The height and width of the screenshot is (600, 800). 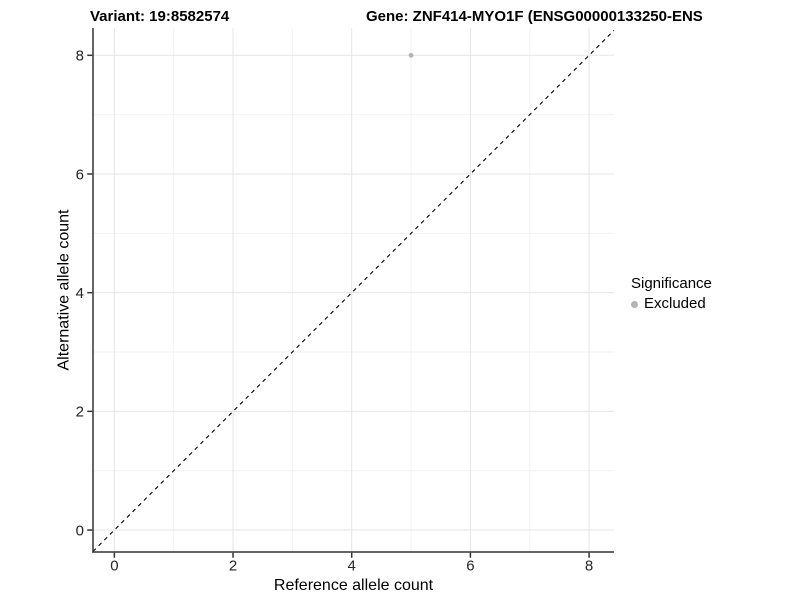 What do you see at coordinates (160, 16) in the screenshot?
I see `variant-title: Variant: 19:8582574` at bounding box center [160, 16].